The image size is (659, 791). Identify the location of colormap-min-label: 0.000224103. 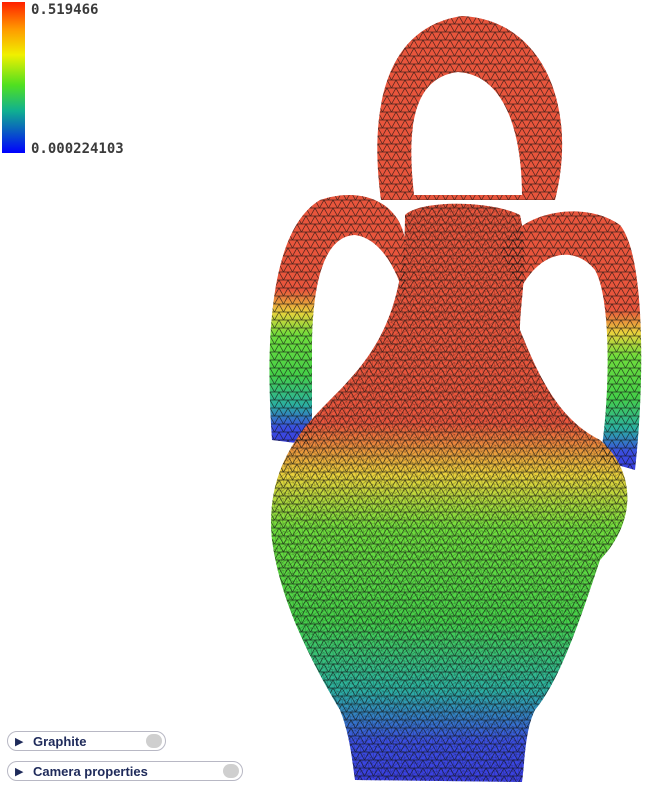
(77, 149).